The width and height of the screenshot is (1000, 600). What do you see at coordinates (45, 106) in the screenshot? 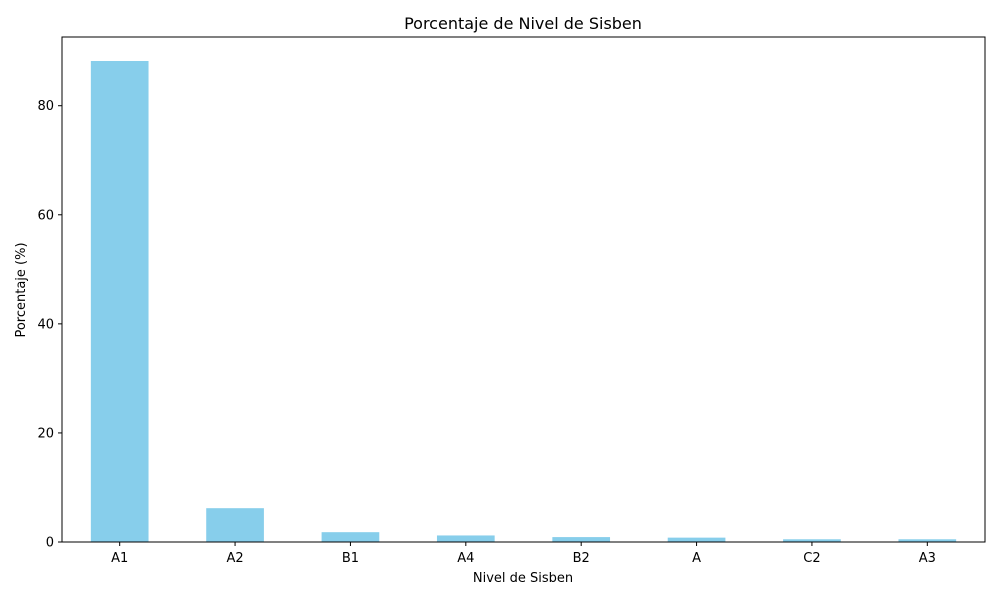
I see `y-tick-label: 80` at bounding box center [45, 106].